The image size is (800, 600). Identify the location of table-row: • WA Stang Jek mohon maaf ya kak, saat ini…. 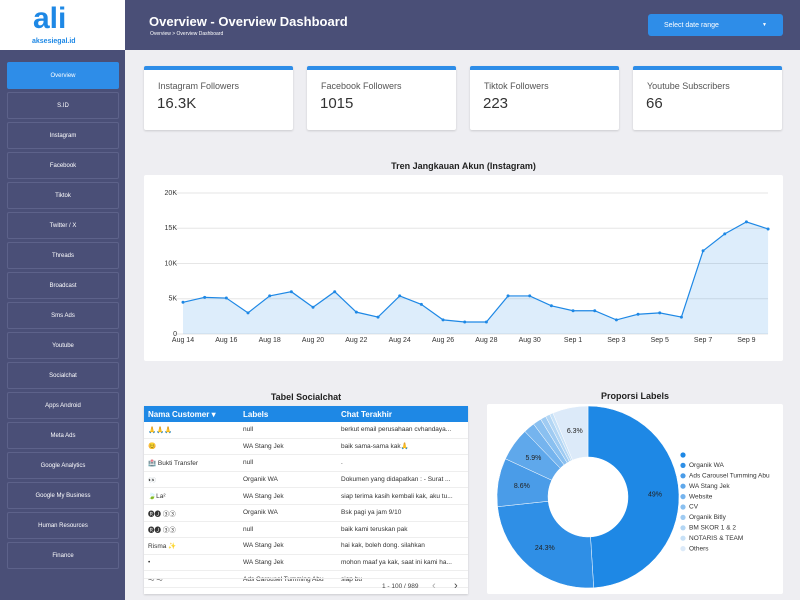
(306, 563).